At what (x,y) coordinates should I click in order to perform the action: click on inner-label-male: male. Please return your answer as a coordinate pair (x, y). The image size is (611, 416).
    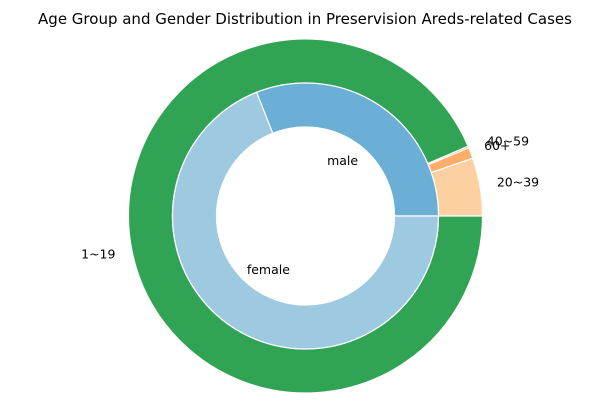
    Looking at the image, I should click on (342, 160).